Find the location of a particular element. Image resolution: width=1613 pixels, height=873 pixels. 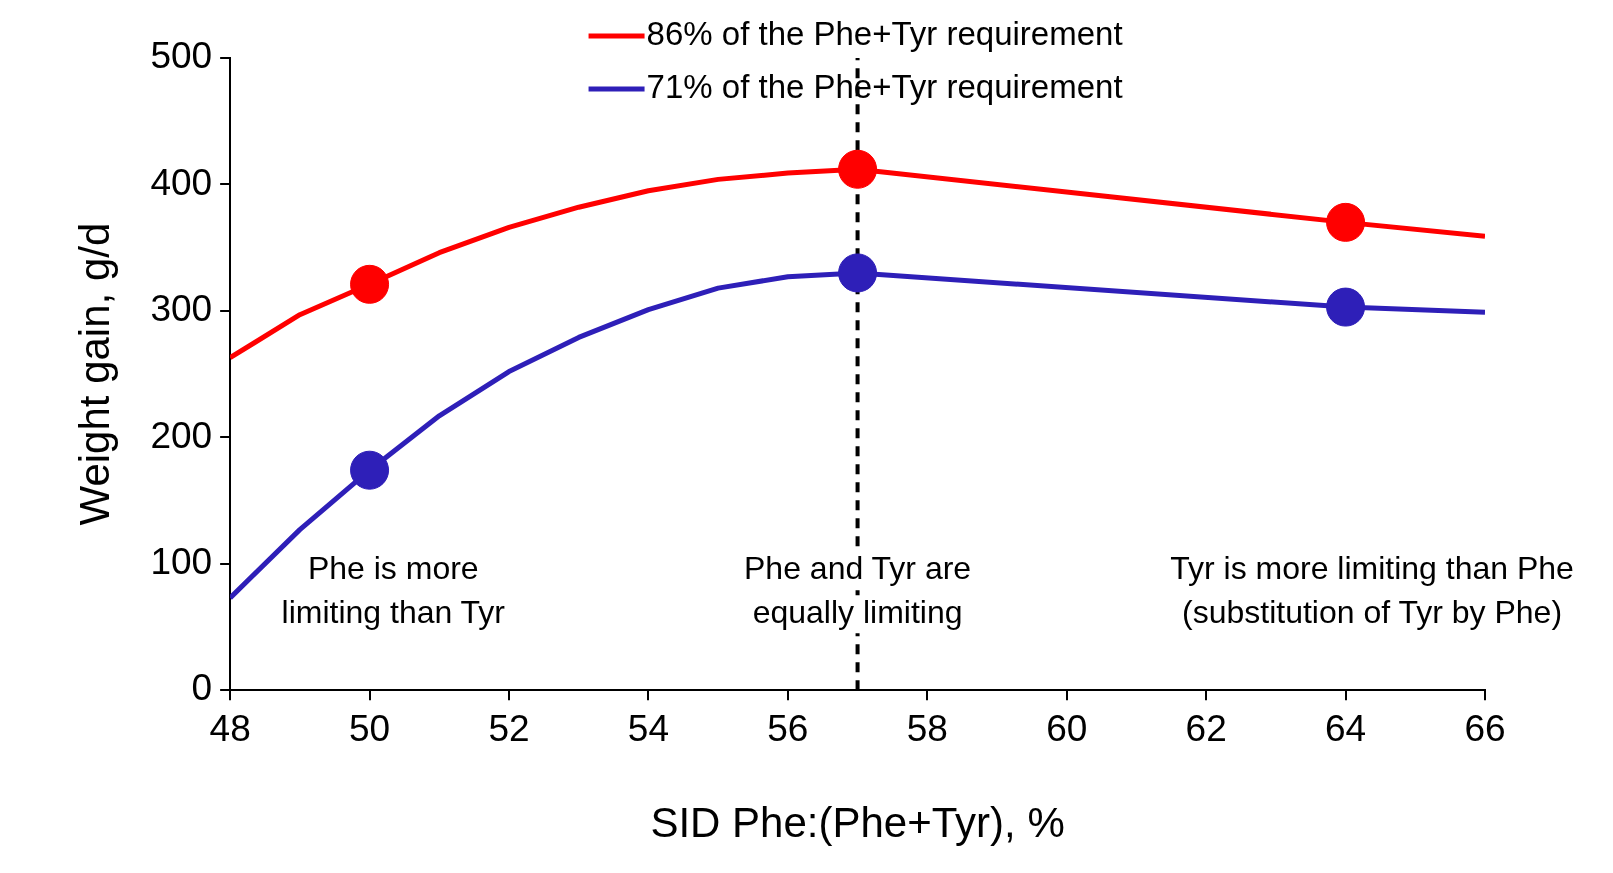

legend-label: 71% of the Phe+Tyr requirement is located at coordinates (884, 87).